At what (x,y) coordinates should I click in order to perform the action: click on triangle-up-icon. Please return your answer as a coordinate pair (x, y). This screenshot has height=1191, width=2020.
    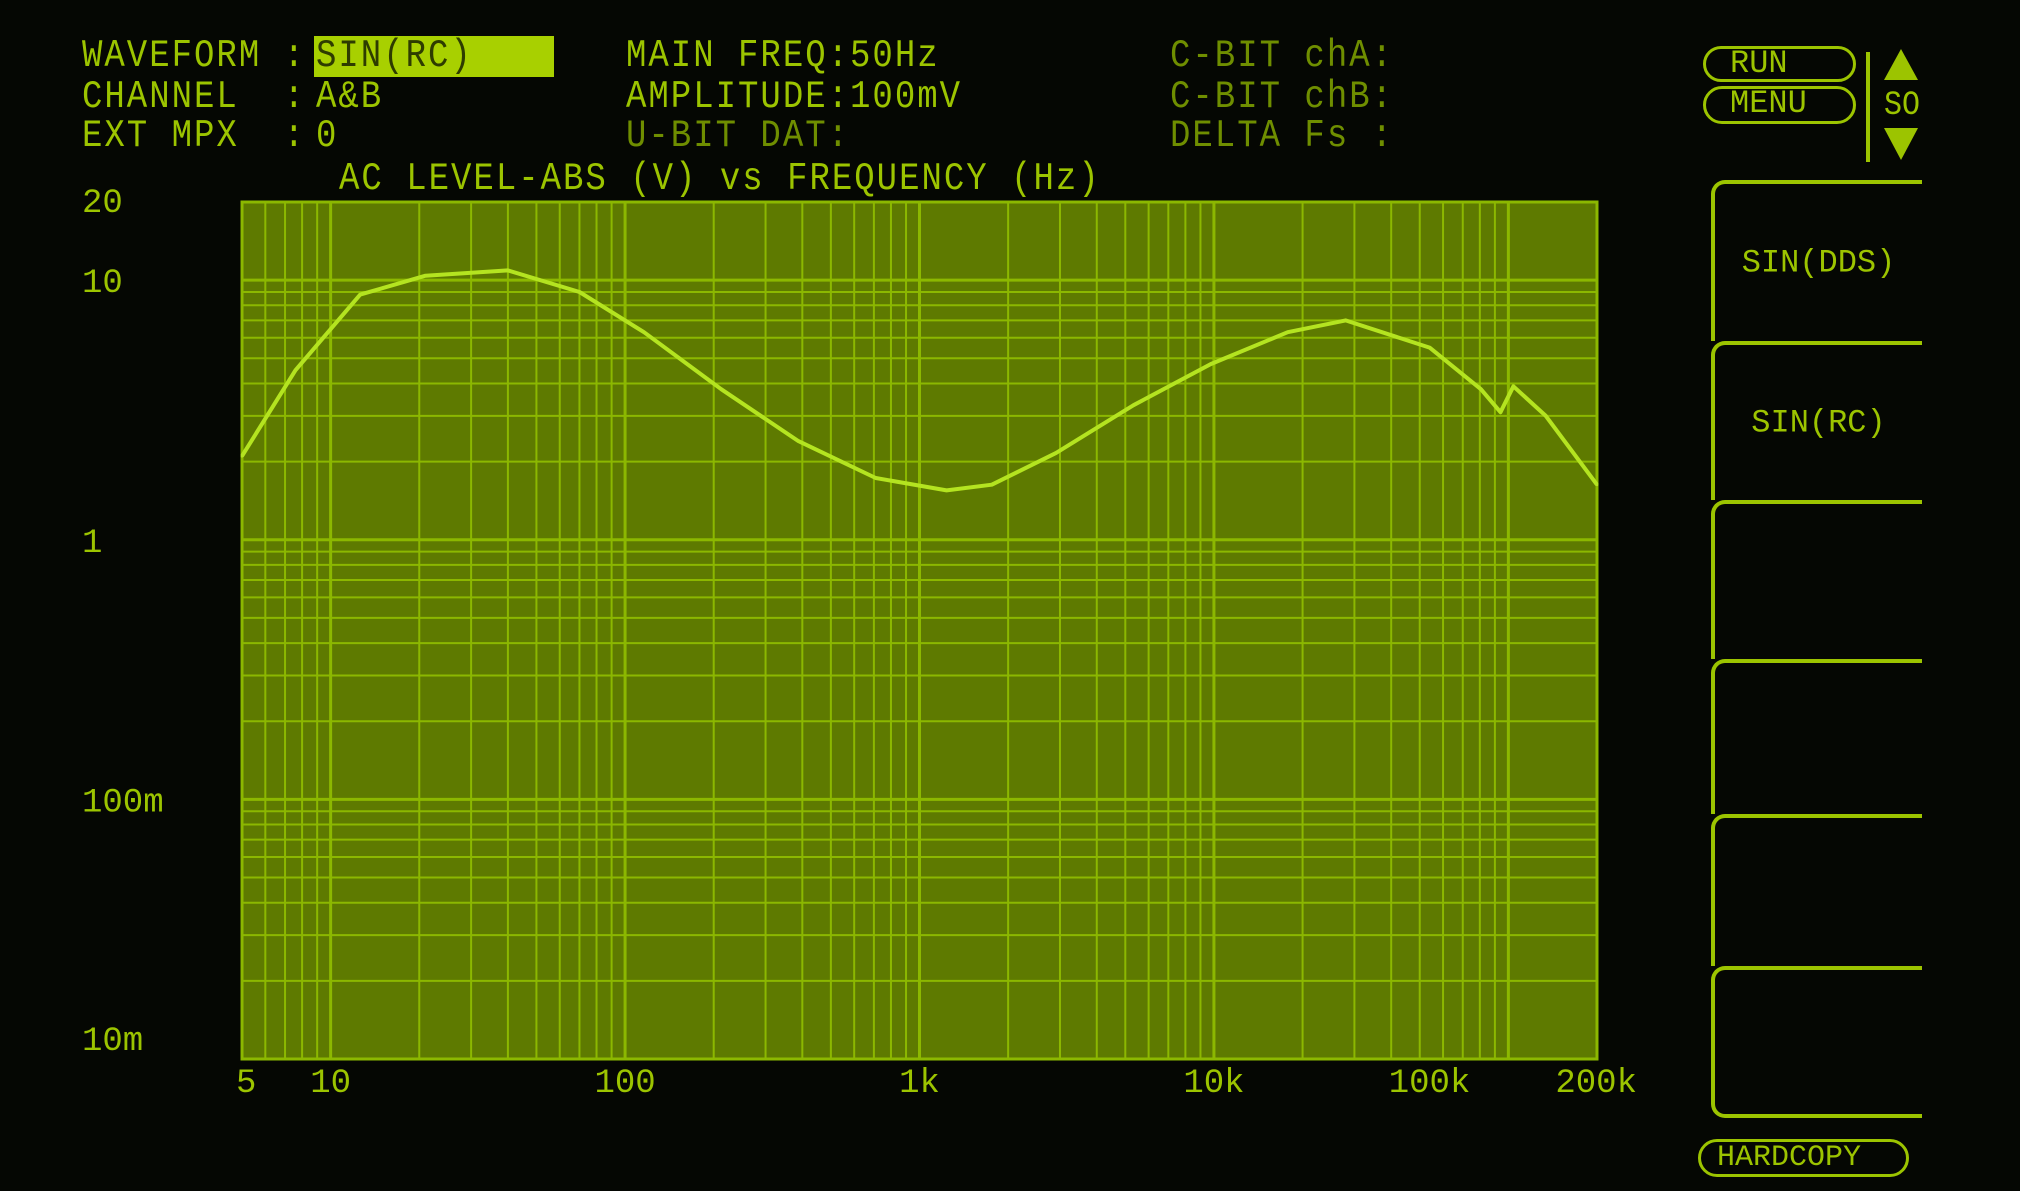
    Looking at the image, I should click on (1901, 64).